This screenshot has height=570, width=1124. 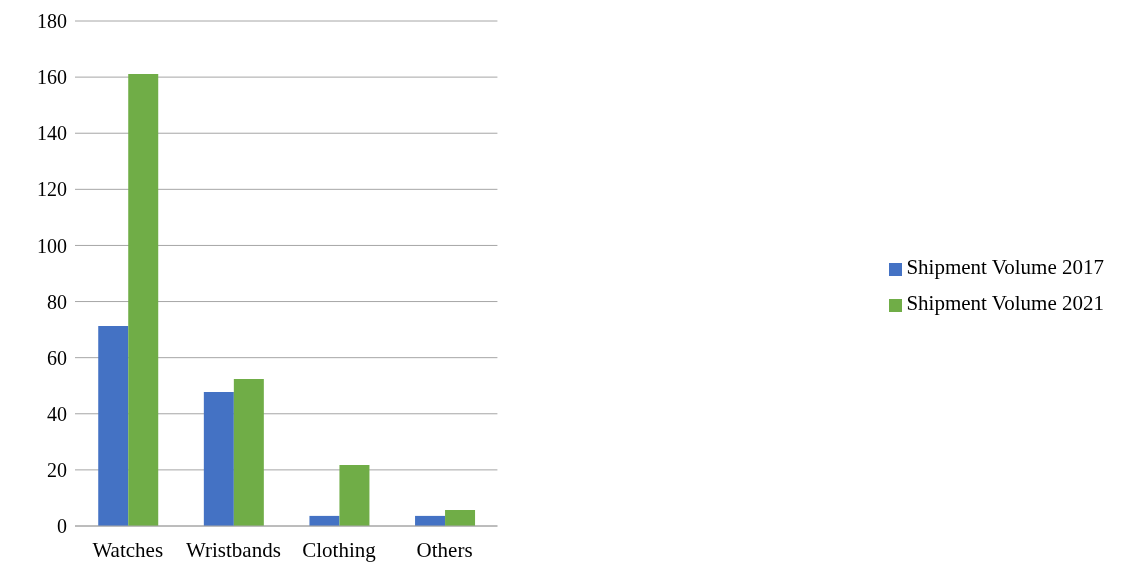 I want to click on x-tick-label: Clothing, so click(x=339, y=549).